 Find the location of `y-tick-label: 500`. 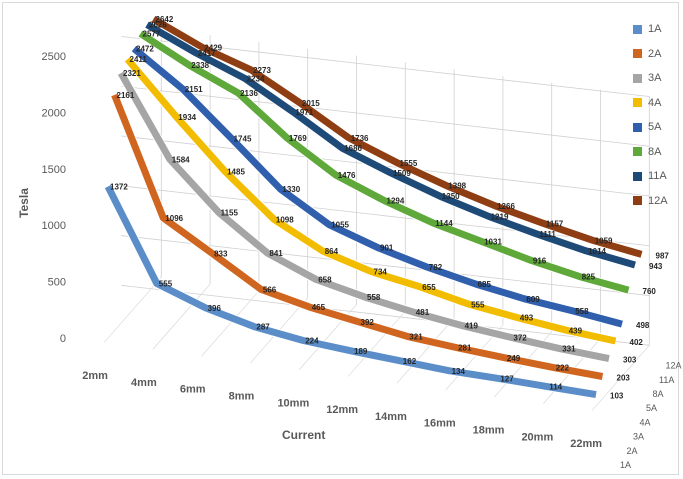

y-tick-label: 500 is located at coordinates (57, 283).